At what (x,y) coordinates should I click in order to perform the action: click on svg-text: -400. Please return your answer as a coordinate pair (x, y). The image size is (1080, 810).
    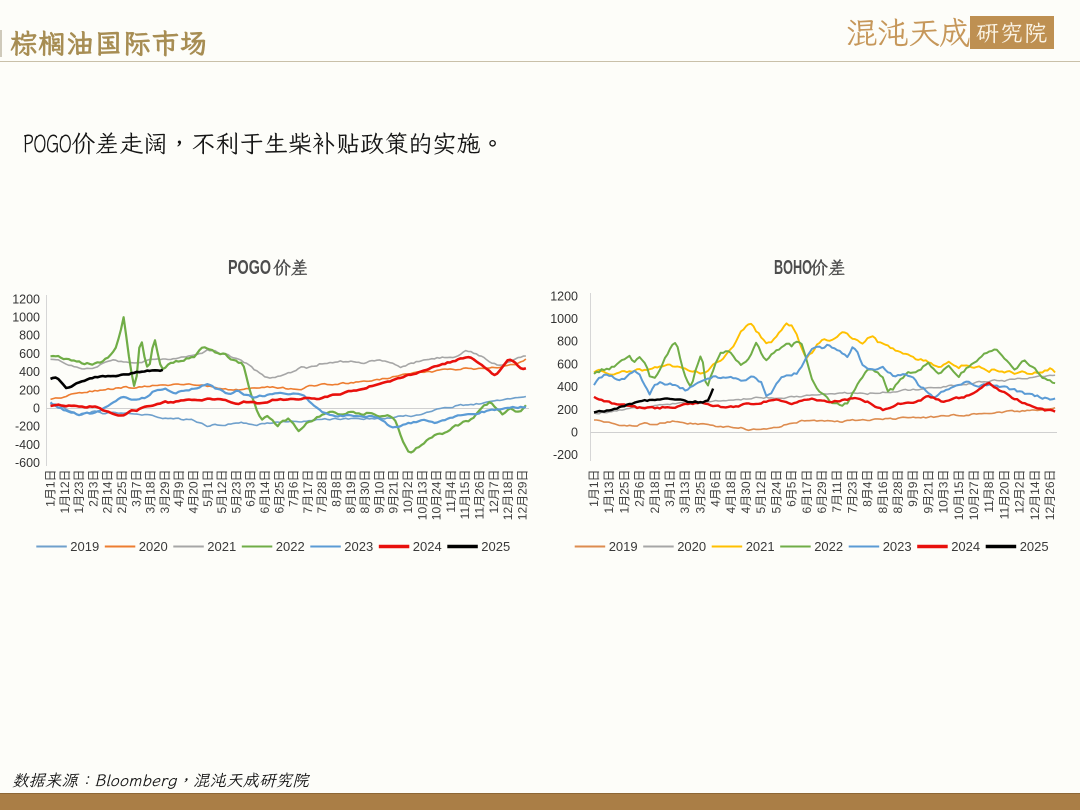
    Looking at the image, I should click on (27, 445).